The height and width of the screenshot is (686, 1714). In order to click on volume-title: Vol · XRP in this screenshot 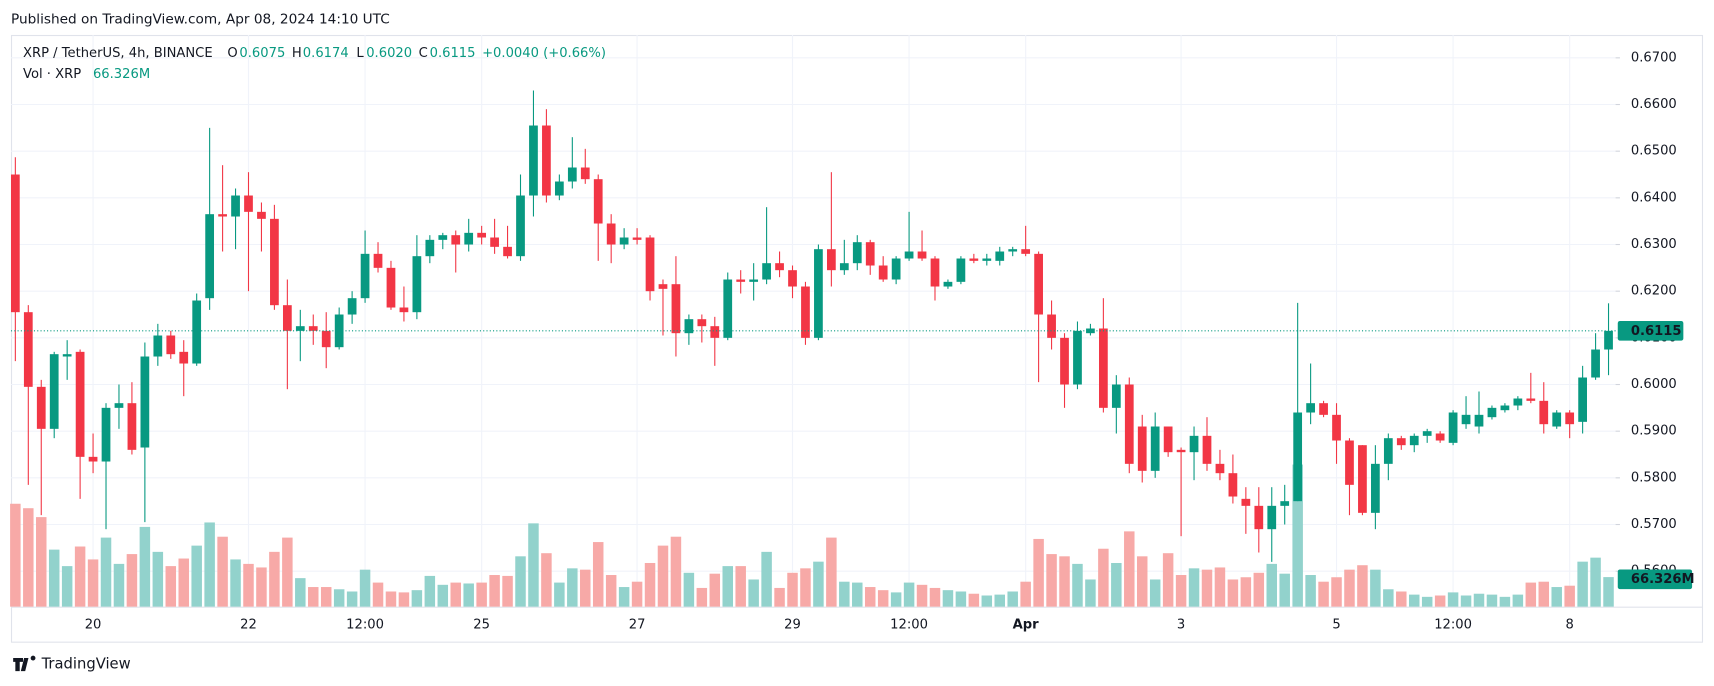, I will do `click(52, 74)`.